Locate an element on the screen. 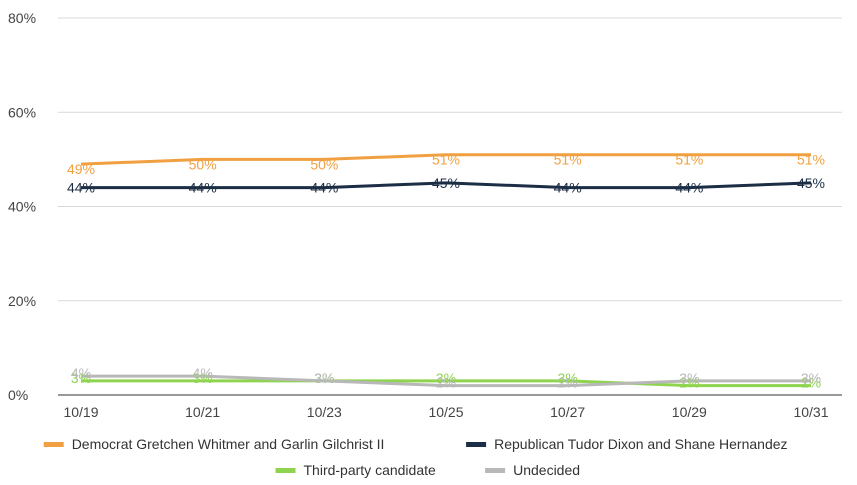 This screenshot has width=857, height=485. legend-entry: Third-party candidate is located at coordinates (370, 470).